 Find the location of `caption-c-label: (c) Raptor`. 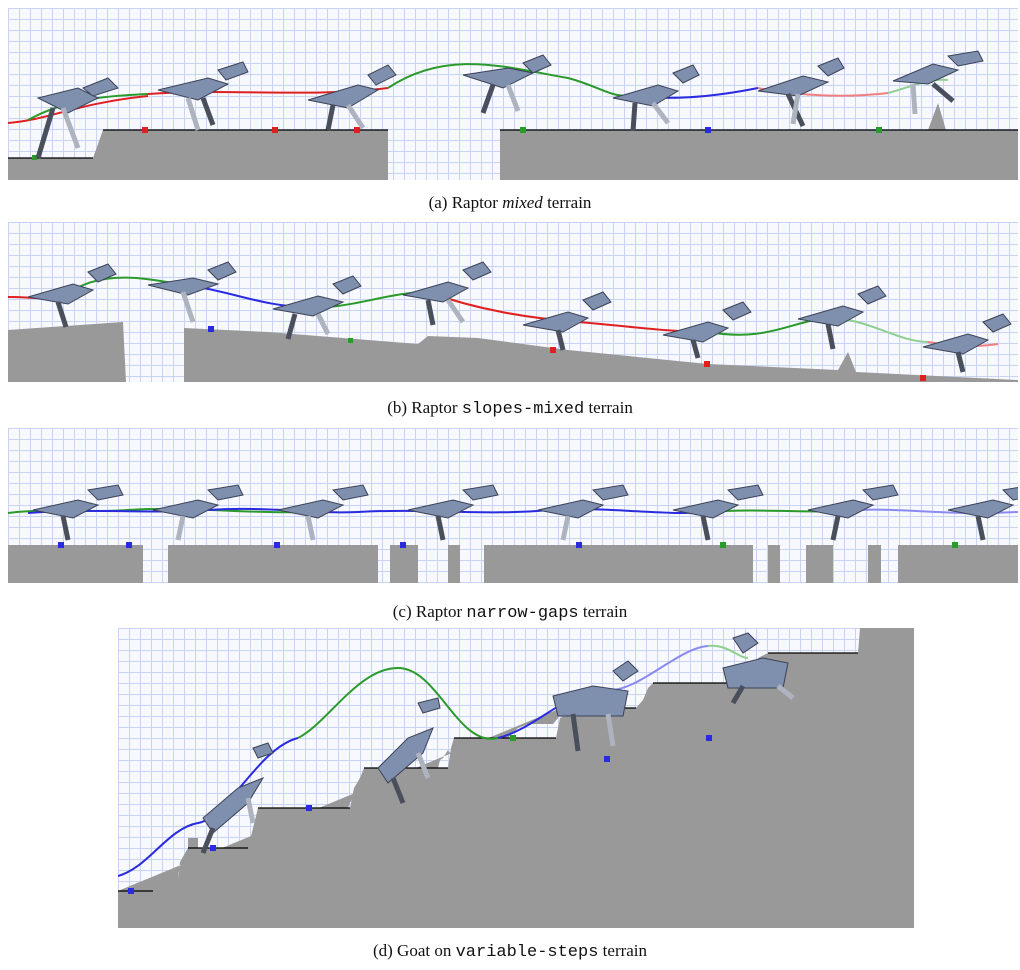

caption-c-label: (c) Raptor is located at coordinates (427, 611).